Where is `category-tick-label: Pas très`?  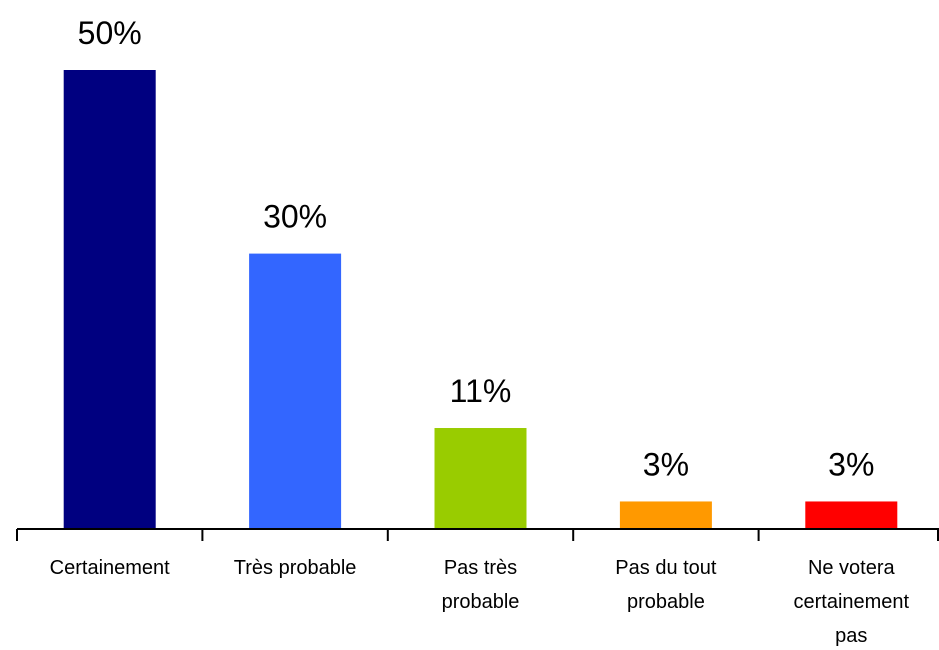 category-tick-label: Pas très is located at coordinates (480, 568).